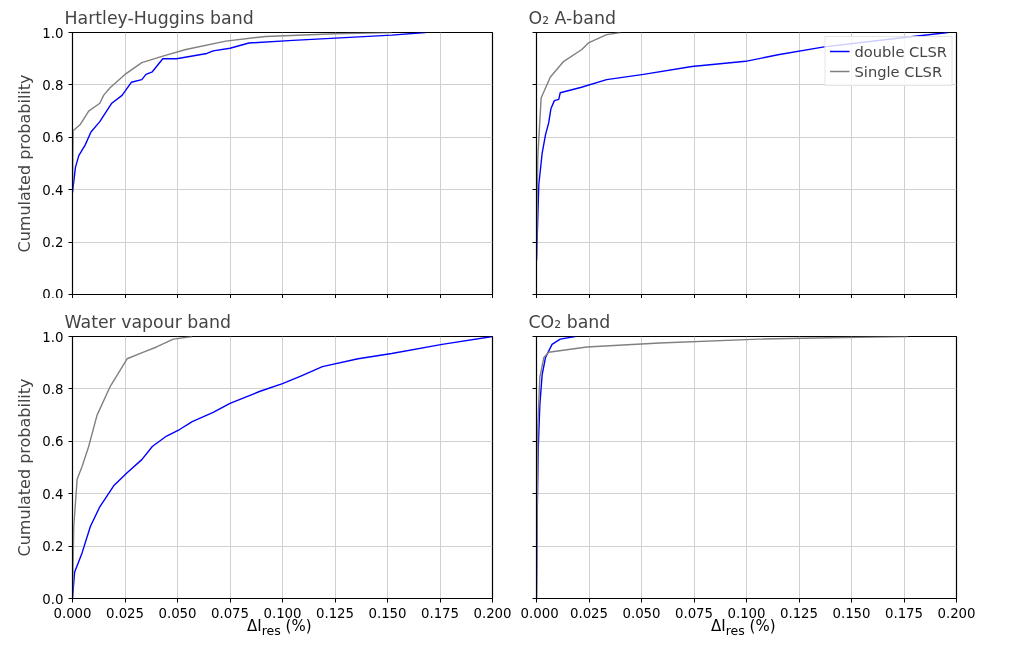 This screenshot has width=1016, height=664. Describe the element at coordinates (900, 51) in the screenshot. I see `legend-label: double CLSR` at that location.